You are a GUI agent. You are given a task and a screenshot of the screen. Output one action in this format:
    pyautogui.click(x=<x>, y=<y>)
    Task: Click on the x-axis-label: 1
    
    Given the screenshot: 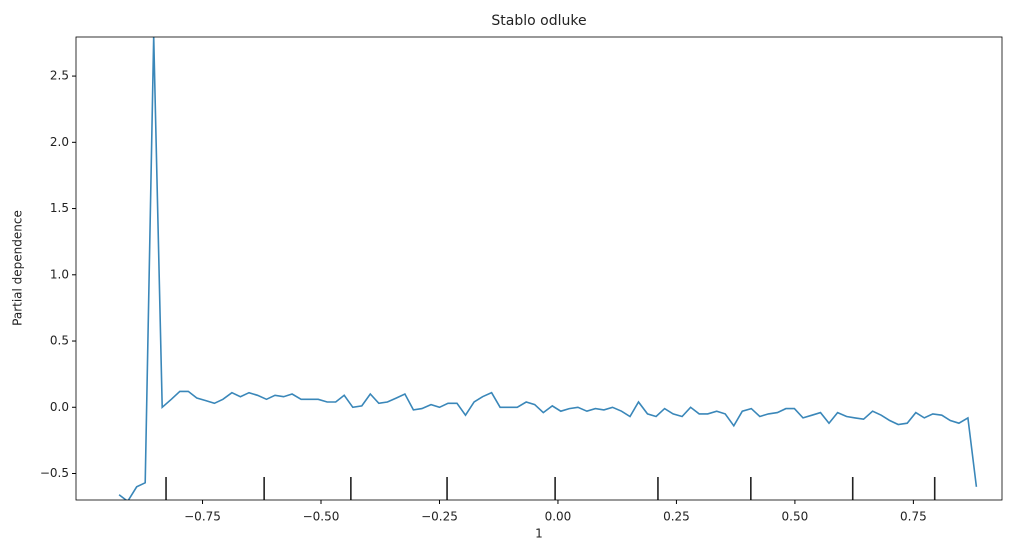 What is the action you would take?
    pyautogui.click(x=539, y=532)
    